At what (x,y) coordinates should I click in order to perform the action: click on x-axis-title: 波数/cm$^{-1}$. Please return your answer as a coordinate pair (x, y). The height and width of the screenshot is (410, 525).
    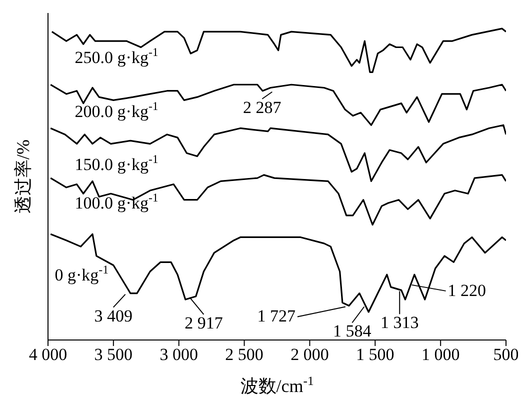
    Looking at the image, I should click on (277, 385).